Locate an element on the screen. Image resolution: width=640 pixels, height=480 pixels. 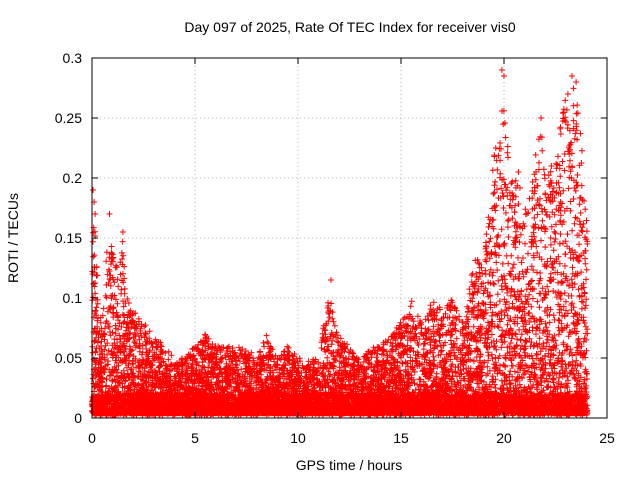
y-tick-label: 0.3 is located at coordinates (73, 58).